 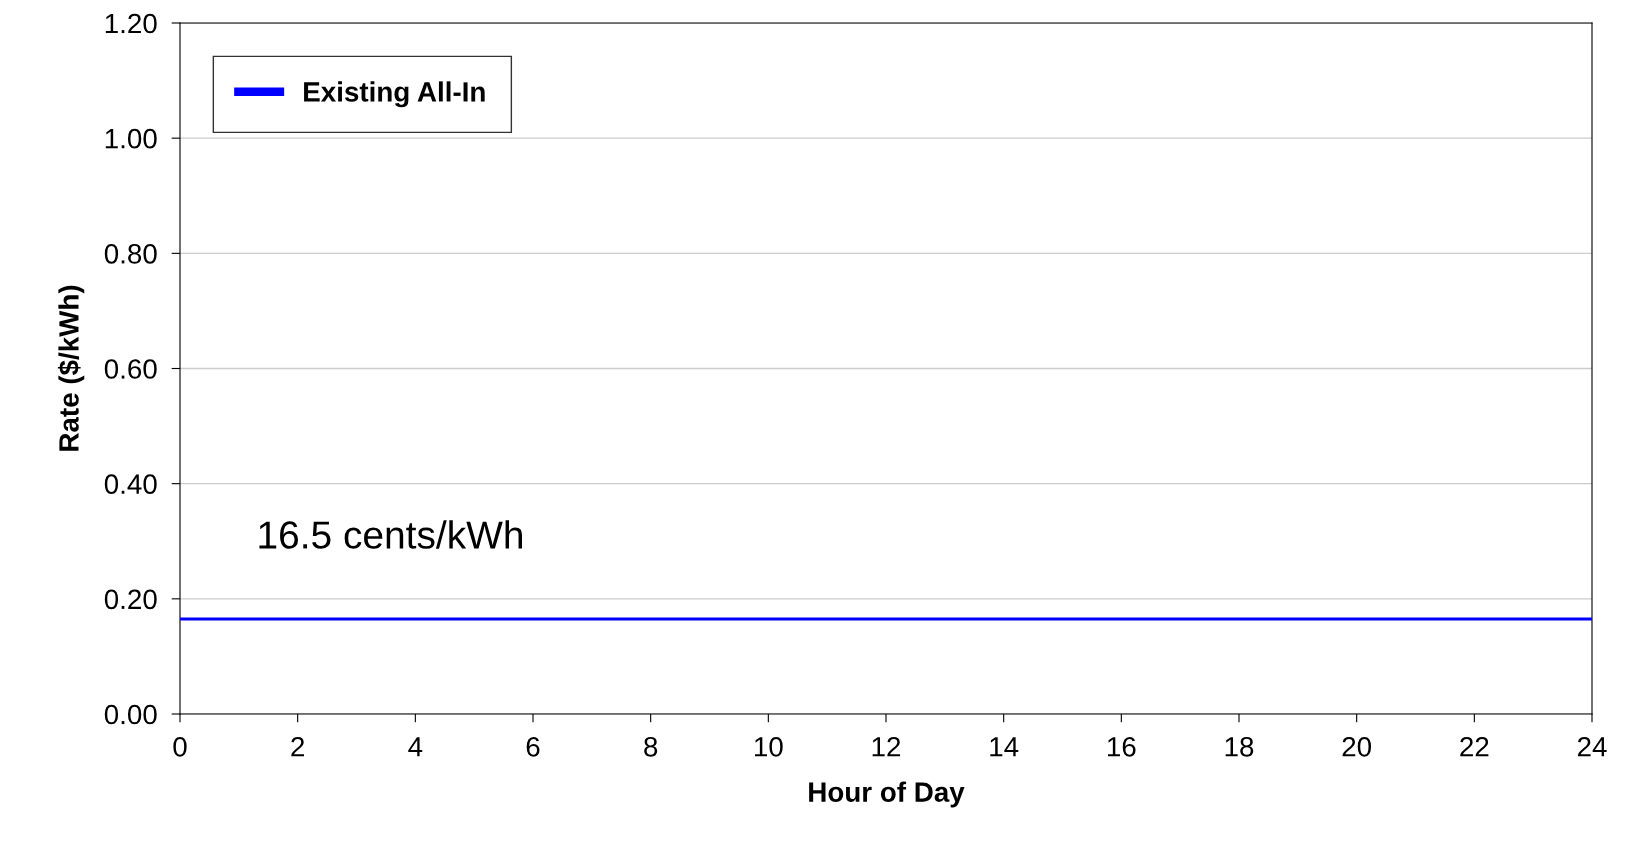 I want to click on y-axis-title: Rate ($/kWh), so click(x=71, y=368).